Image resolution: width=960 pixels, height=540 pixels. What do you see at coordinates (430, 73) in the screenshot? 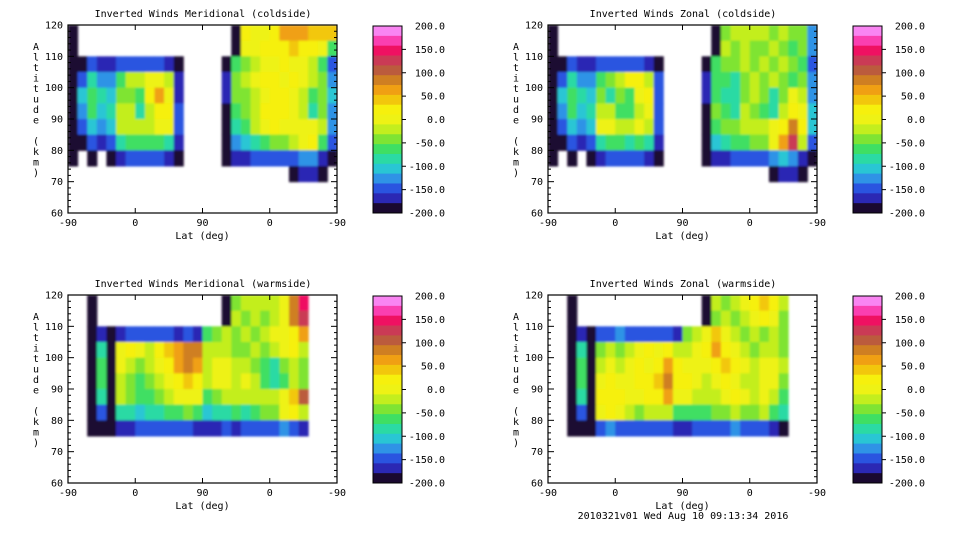
I see `svg-text: 100.0` at bounding box center [430, 73].